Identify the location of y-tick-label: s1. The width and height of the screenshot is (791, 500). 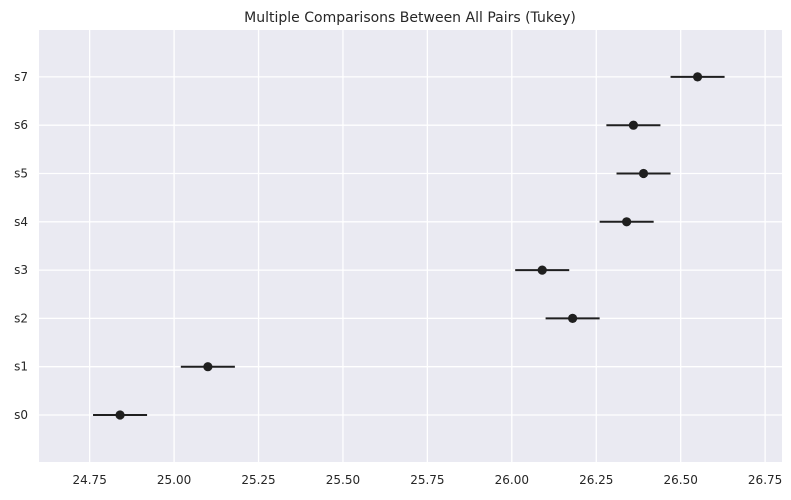
(21, 367).